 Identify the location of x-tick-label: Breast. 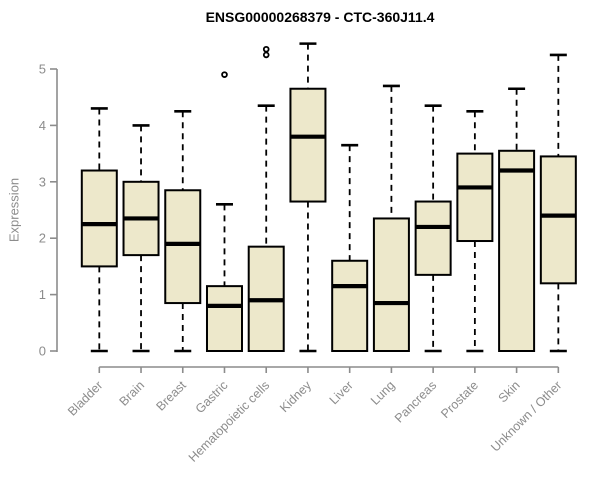
(171, 396).